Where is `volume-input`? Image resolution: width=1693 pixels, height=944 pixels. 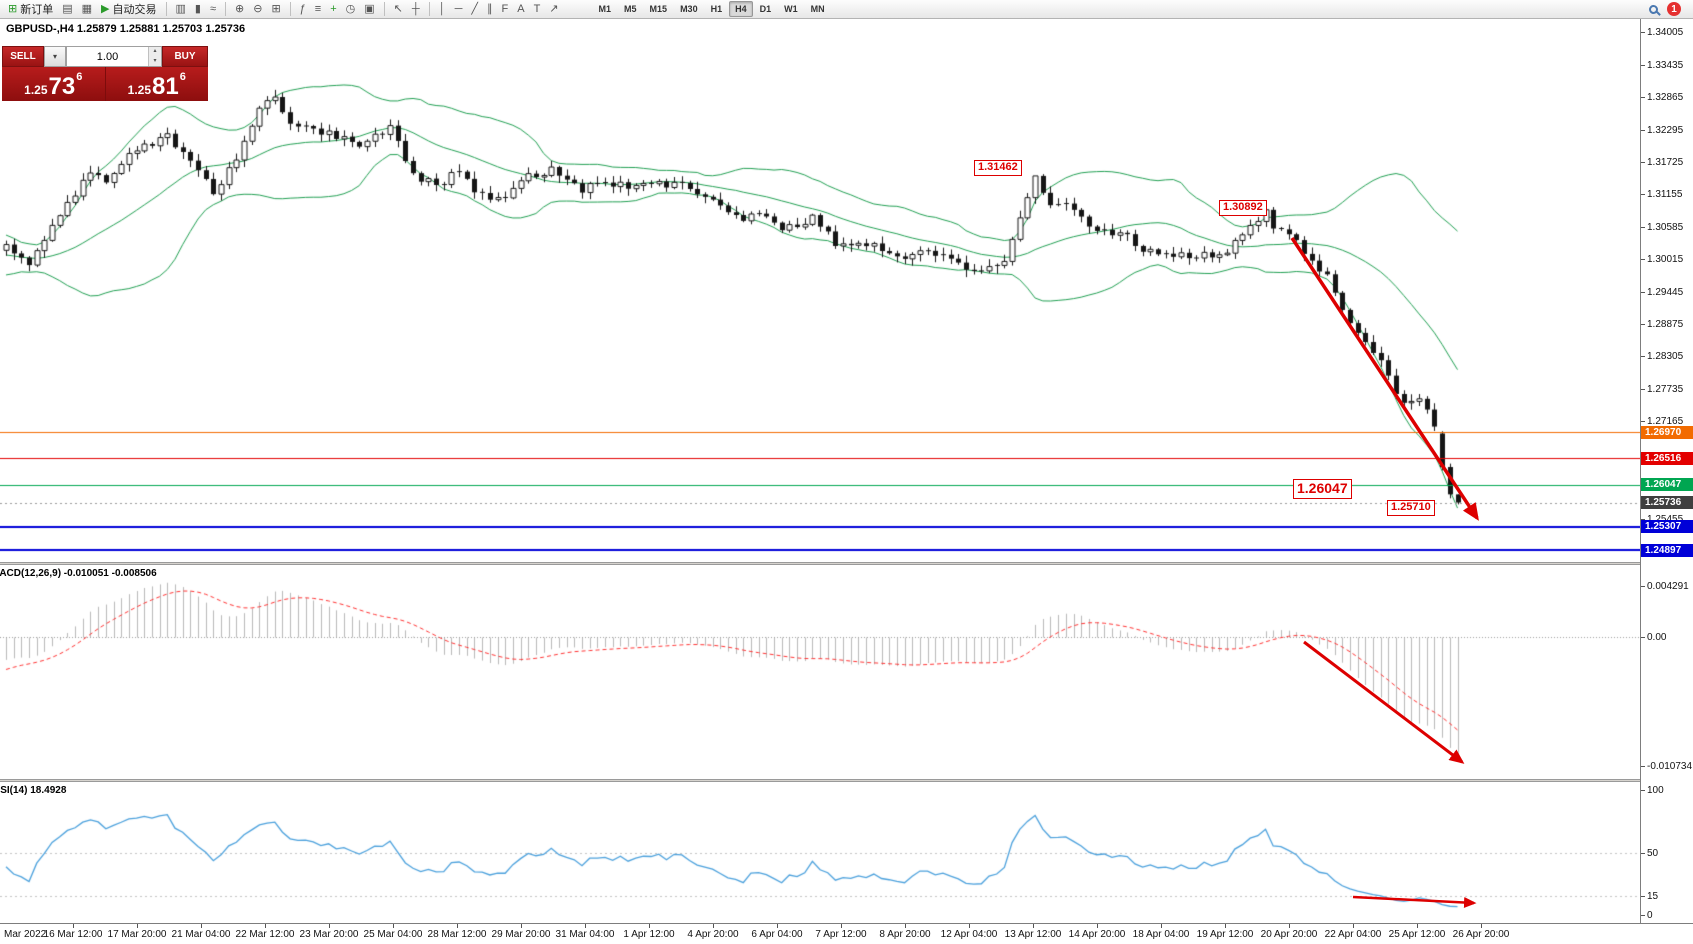 volume-input is located at coordinates (107, 56).